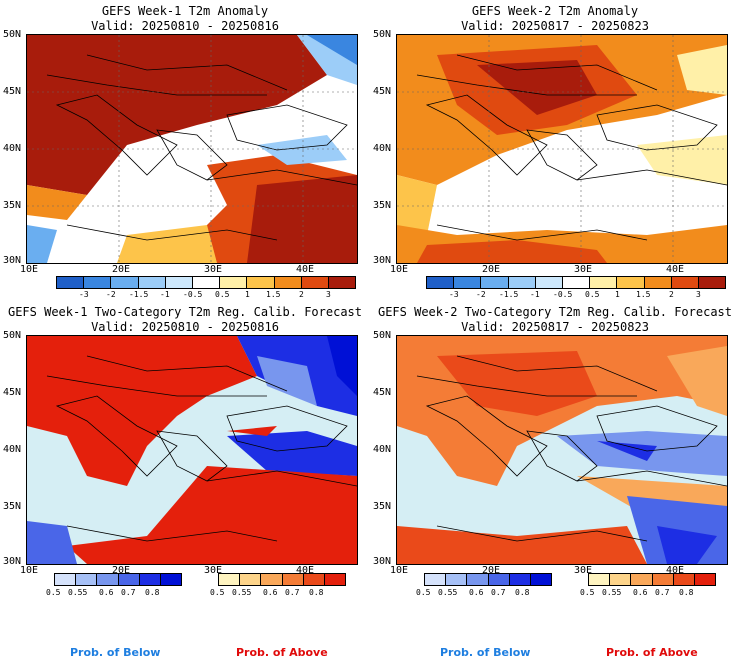 This screenshot has height=662, width=740. What do you see at coordinates (29, 269) in the screenshot?
I see `lon-label: 10E` at bounding box center [29, 269].